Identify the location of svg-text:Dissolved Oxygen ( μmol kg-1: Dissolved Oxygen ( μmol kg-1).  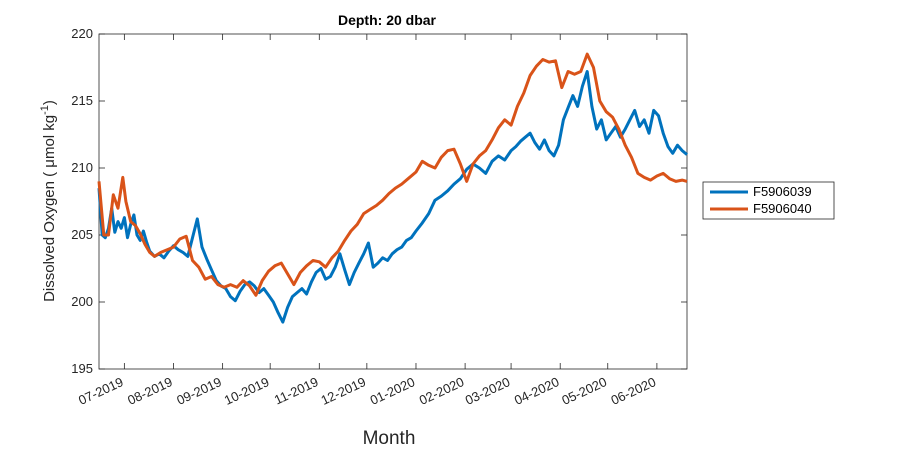
(48, 201).